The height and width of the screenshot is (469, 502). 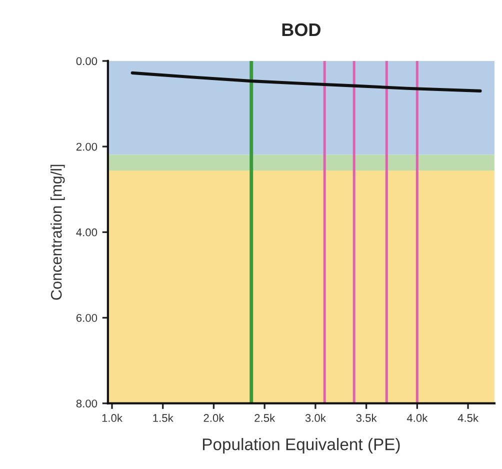 I want to click on x-axis-title: Population Equivalent (PE), so click(x=301, y=446).